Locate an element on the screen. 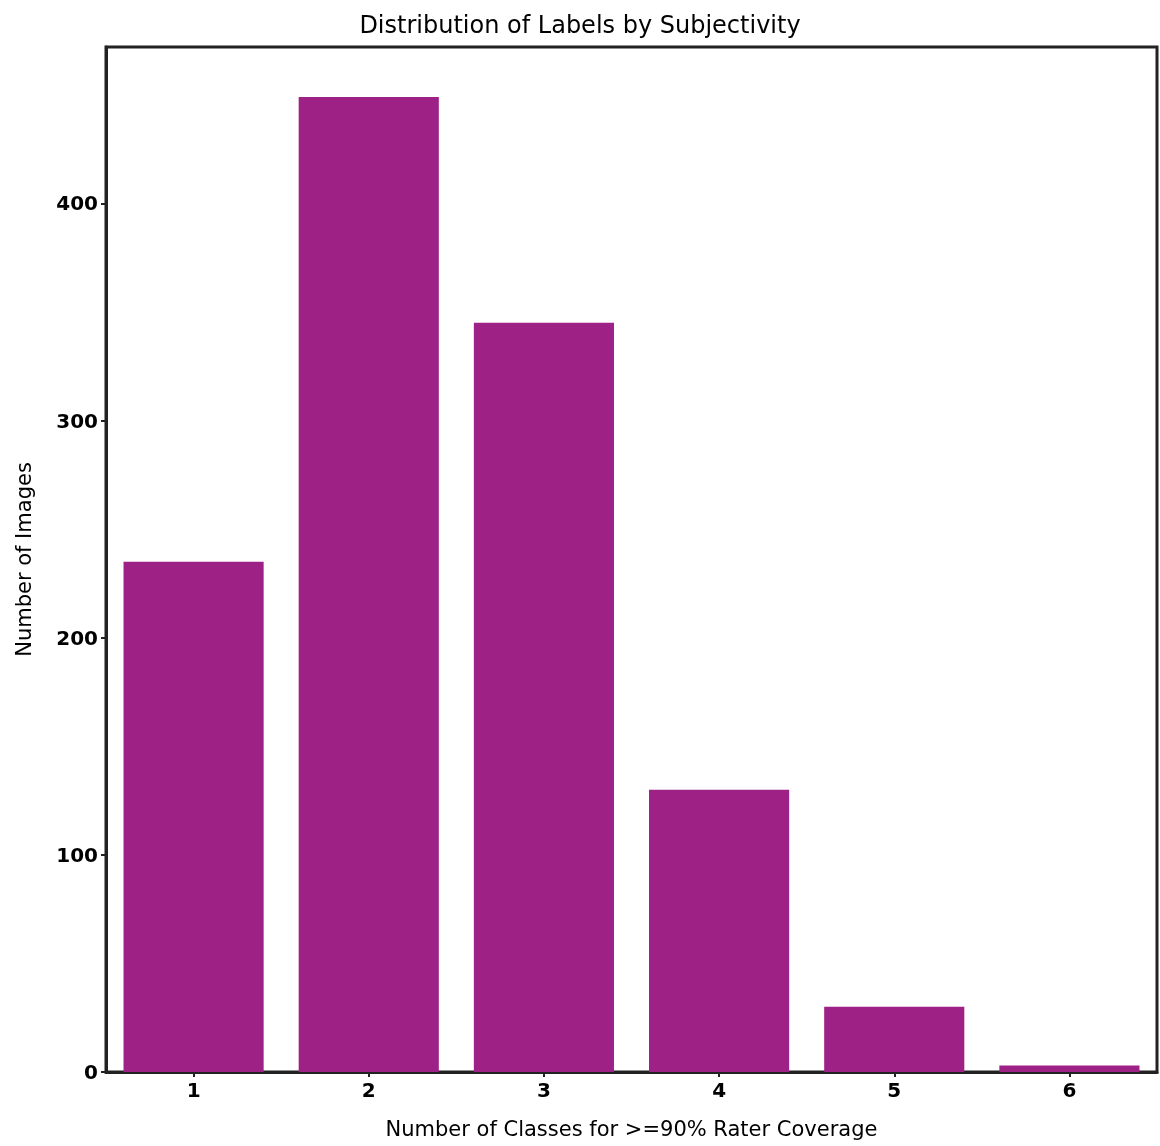 Image resolution: width=1160 pixels, height=1146 pixels. x-tick-label: 4 is located at coordinates (719, 1090).